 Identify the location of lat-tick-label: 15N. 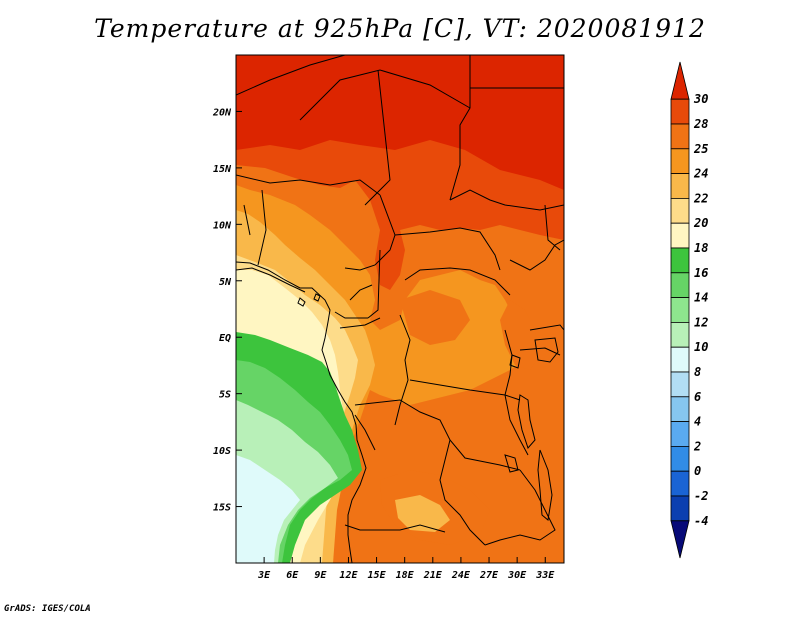
(222, 169).